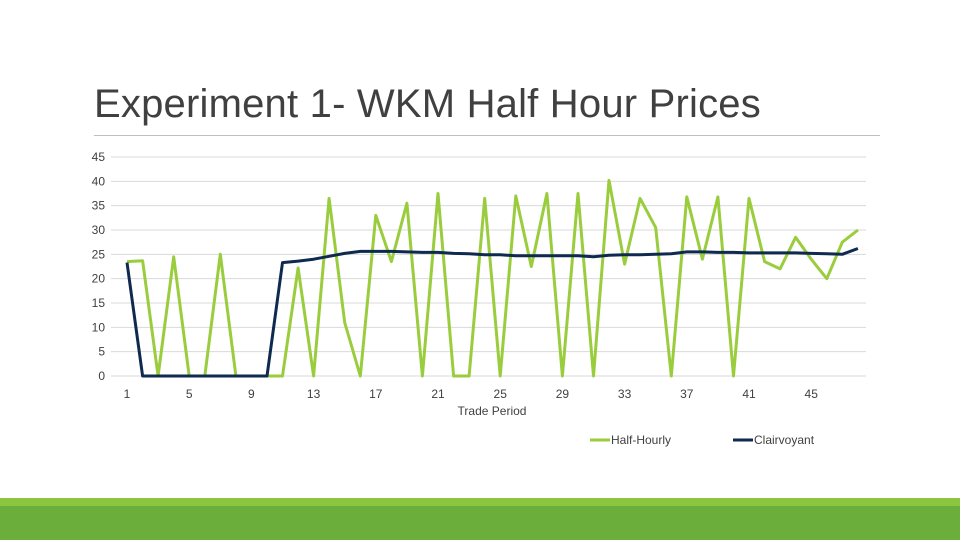 This screenshot has height=540, width=960. Describe the element at coordinates (641, 440) in the screenshot. I see `legend-label: Half-Hourly` at that location.